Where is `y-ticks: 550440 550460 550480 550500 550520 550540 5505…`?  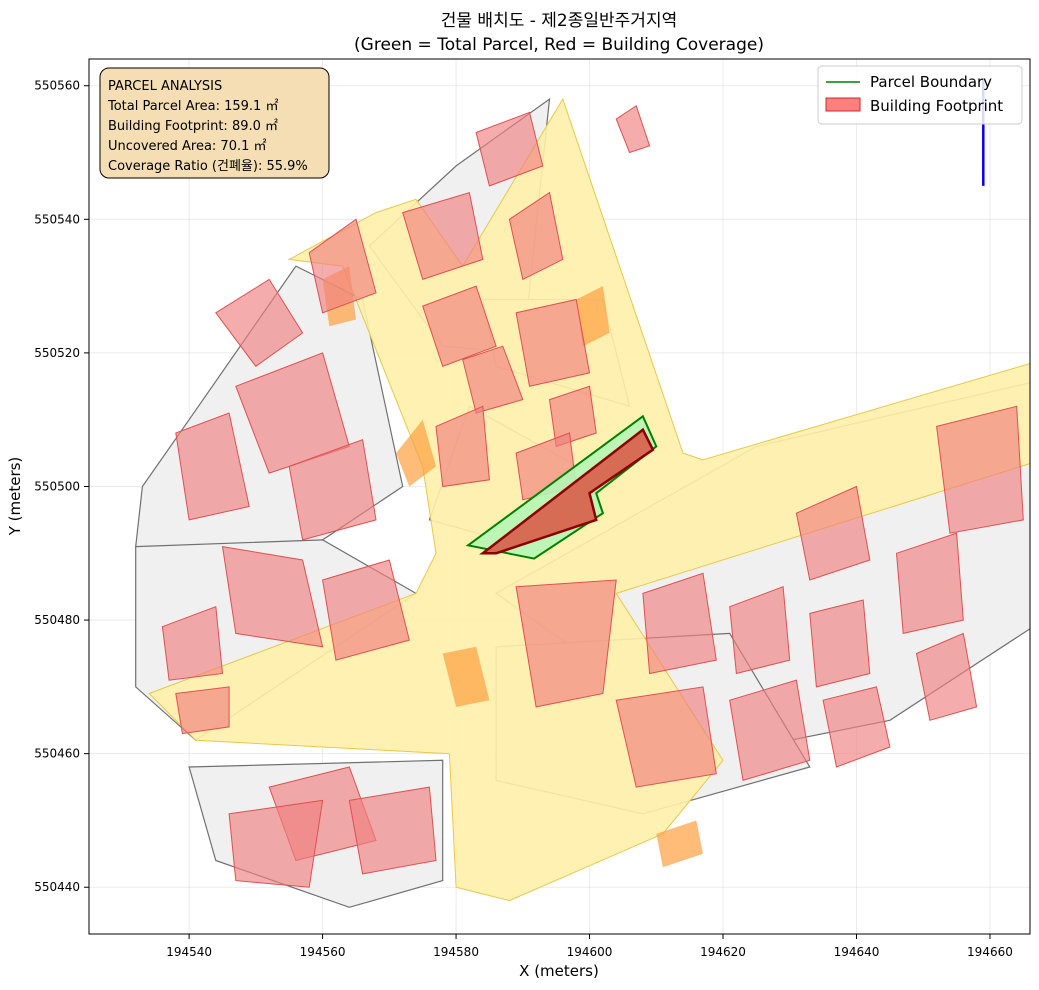
y-ticks: 550440 550460 550480 550500 550520 550540 5505… is located at coordinates (61, 486).